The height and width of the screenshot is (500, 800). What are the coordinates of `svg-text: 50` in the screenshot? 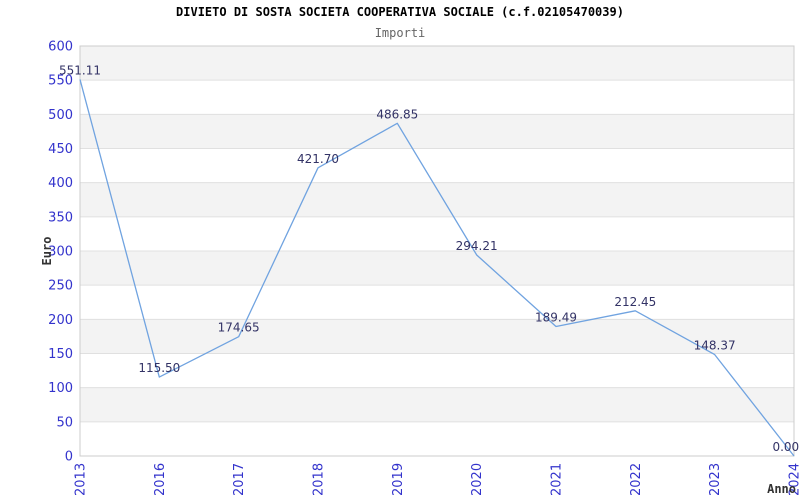 It's located at (64, 422).